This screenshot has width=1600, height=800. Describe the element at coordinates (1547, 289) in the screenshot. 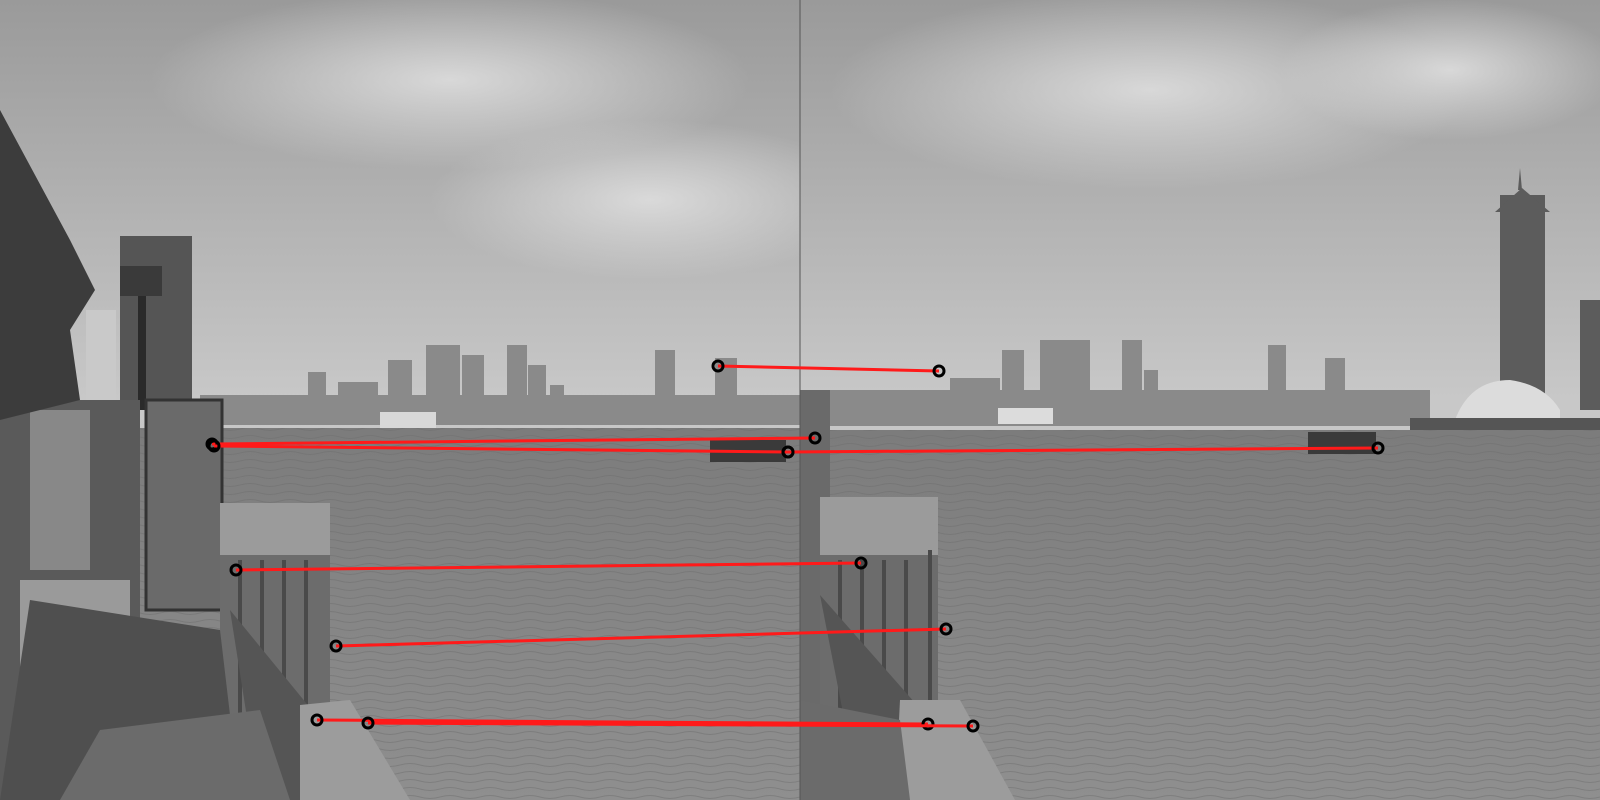

I see `right-tower` at that location.